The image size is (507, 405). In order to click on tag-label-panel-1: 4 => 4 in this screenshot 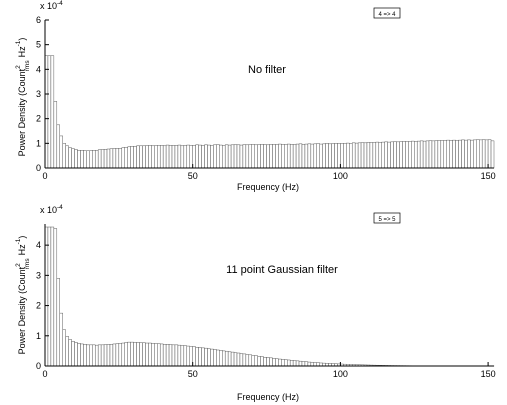, I will do `click(387, 15)`.